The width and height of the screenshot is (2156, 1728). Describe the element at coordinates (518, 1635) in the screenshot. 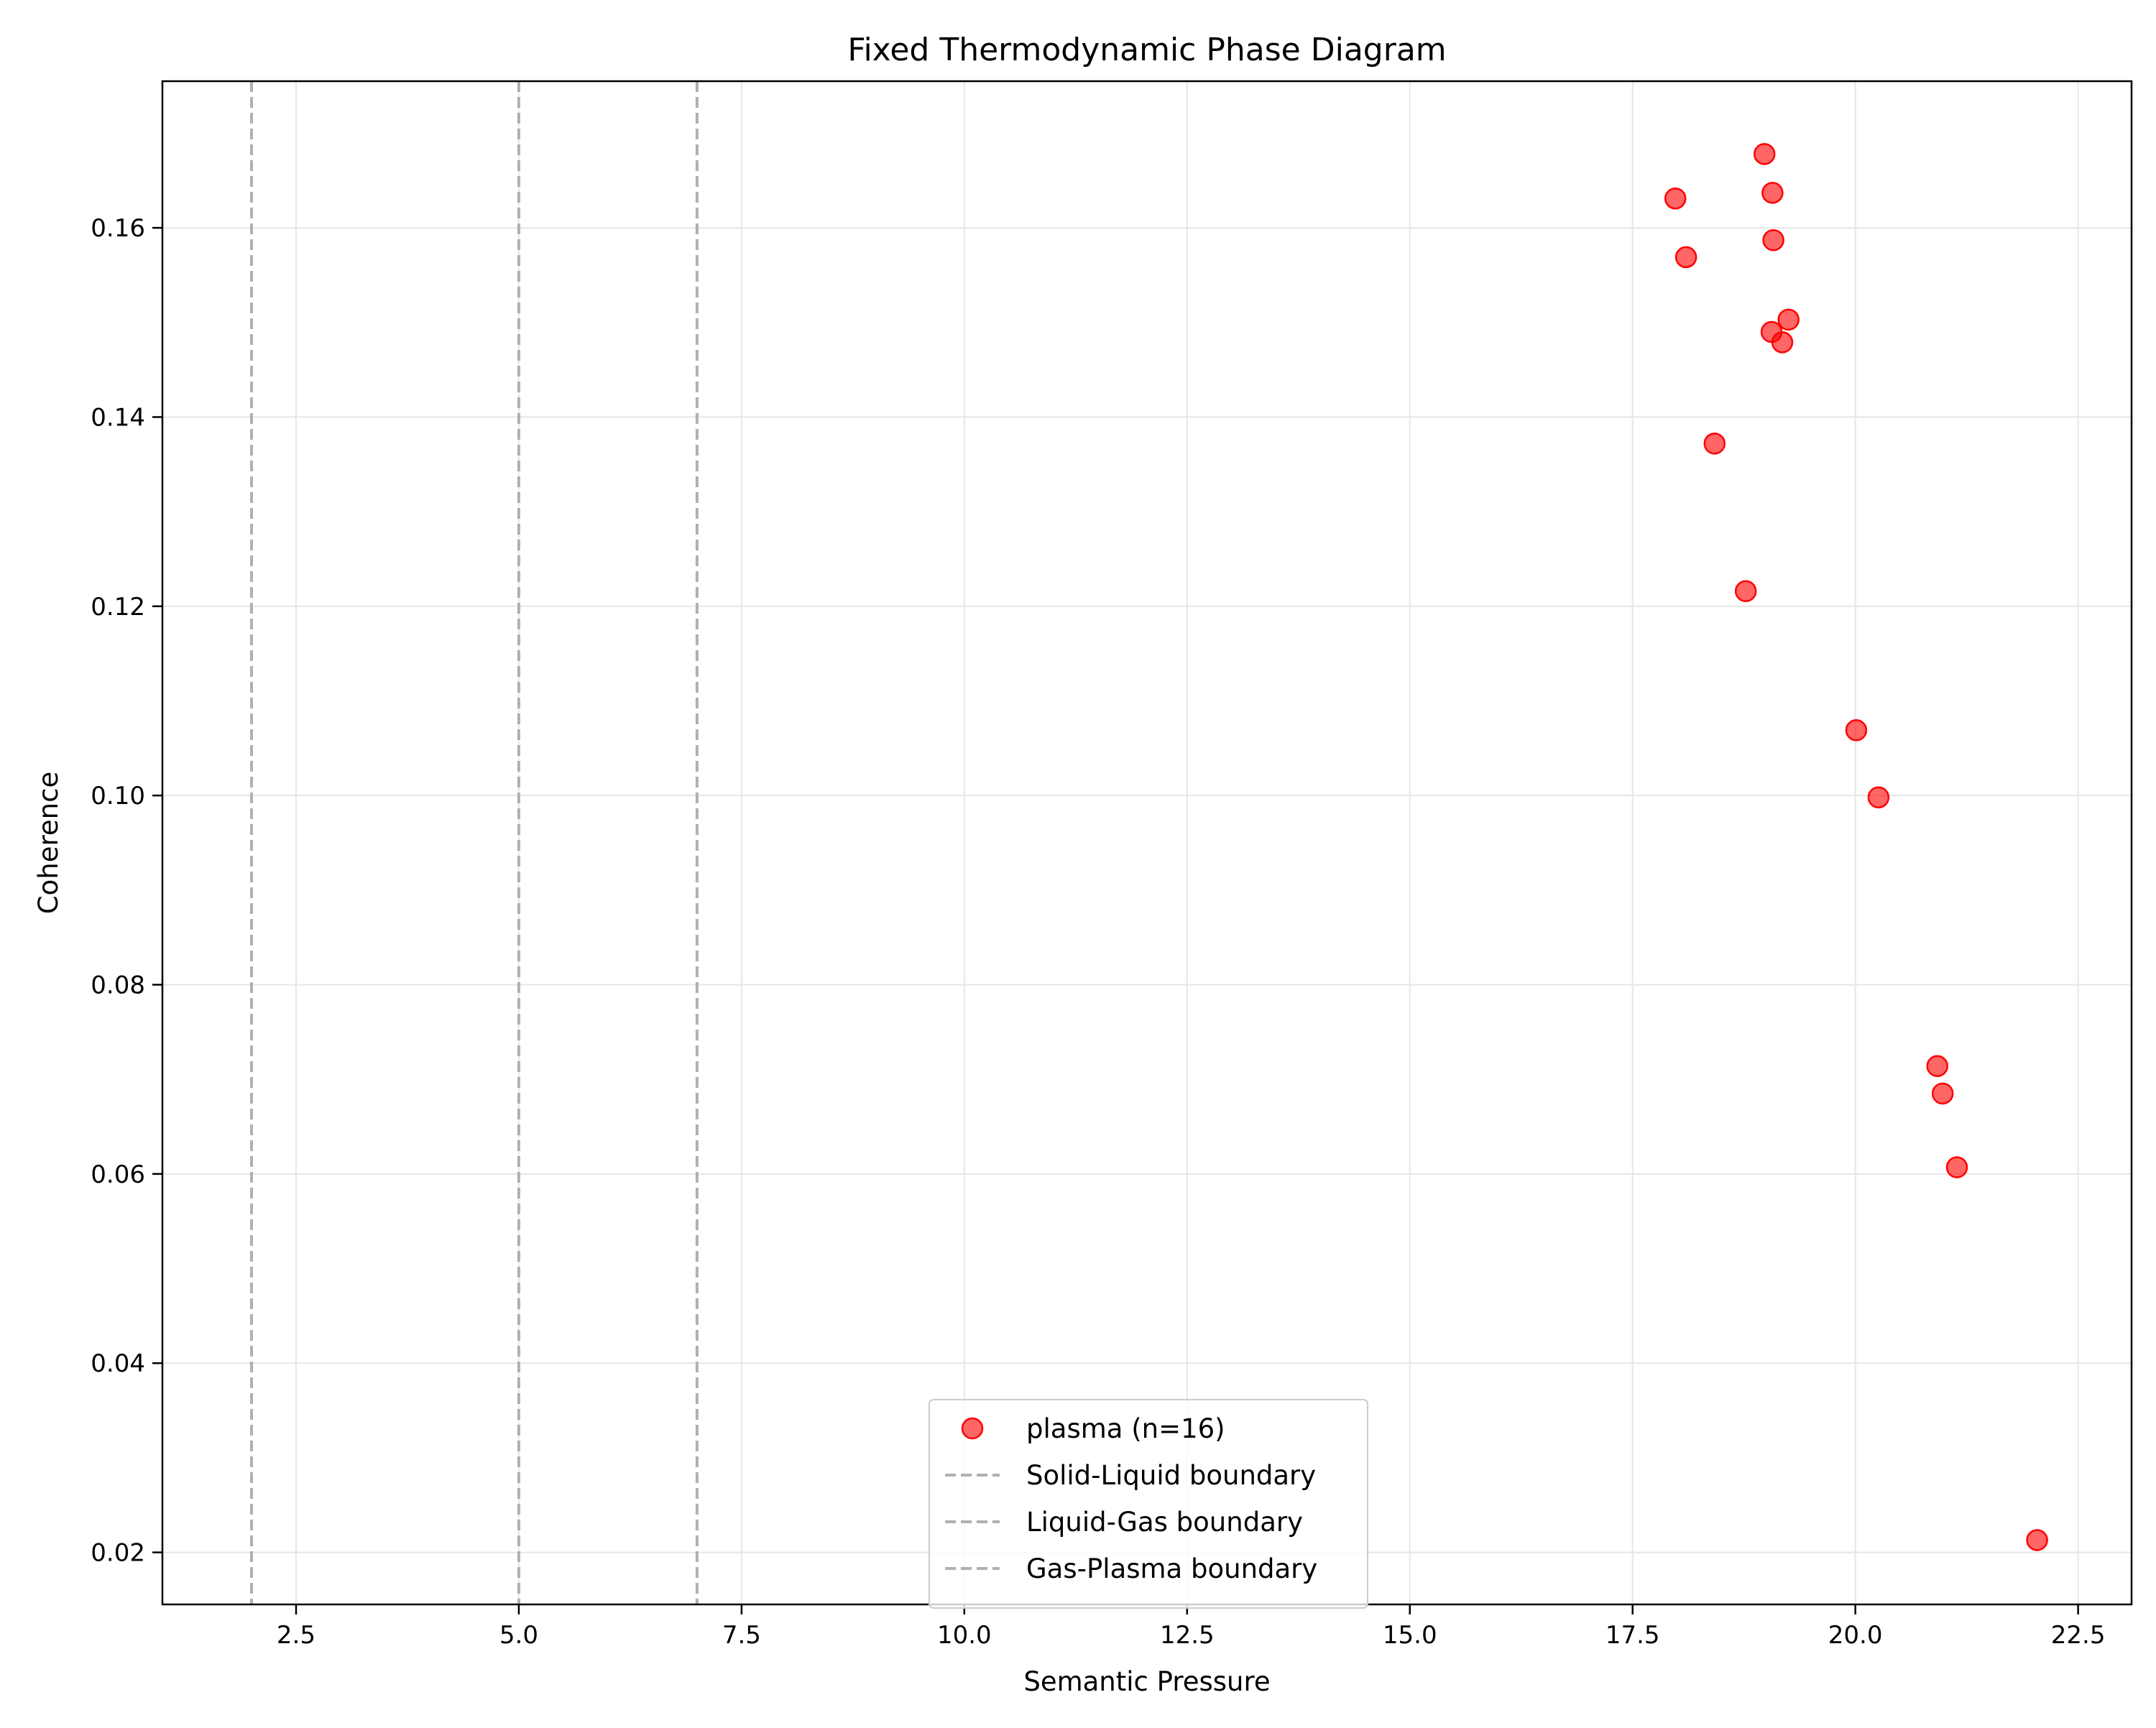

I see `x-tick-label: 5.0` at that location.